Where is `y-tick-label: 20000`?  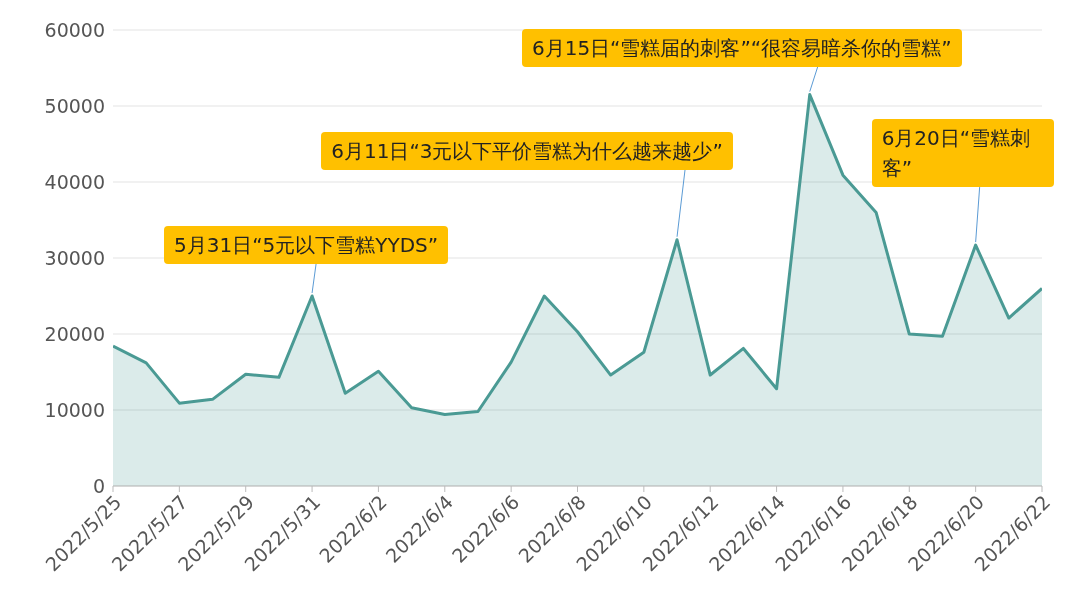 y-tick-label: 20000 is located at coordinates (74, 333).